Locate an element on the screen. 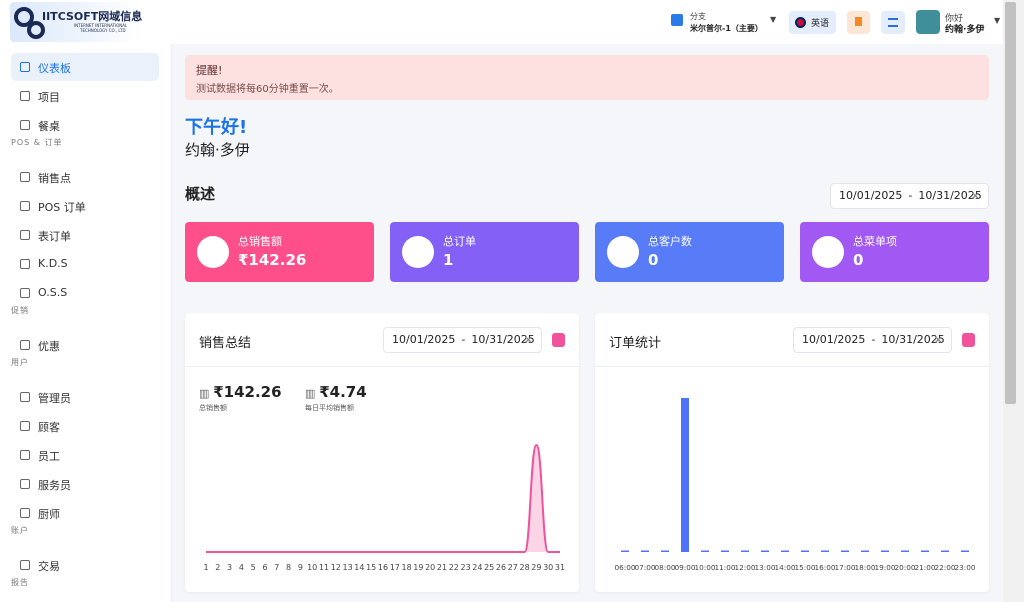 The width and height of the screenshot is (1024, 602). menu-button is located at coordinates (893, 22).